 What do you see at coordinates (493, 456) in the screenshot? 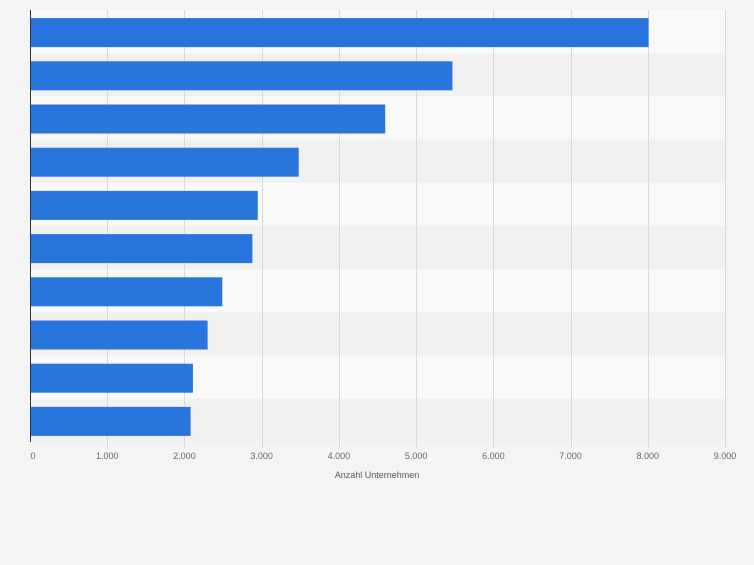
I see `x-tick-label: 6.000` at bounding box center [493, 456].